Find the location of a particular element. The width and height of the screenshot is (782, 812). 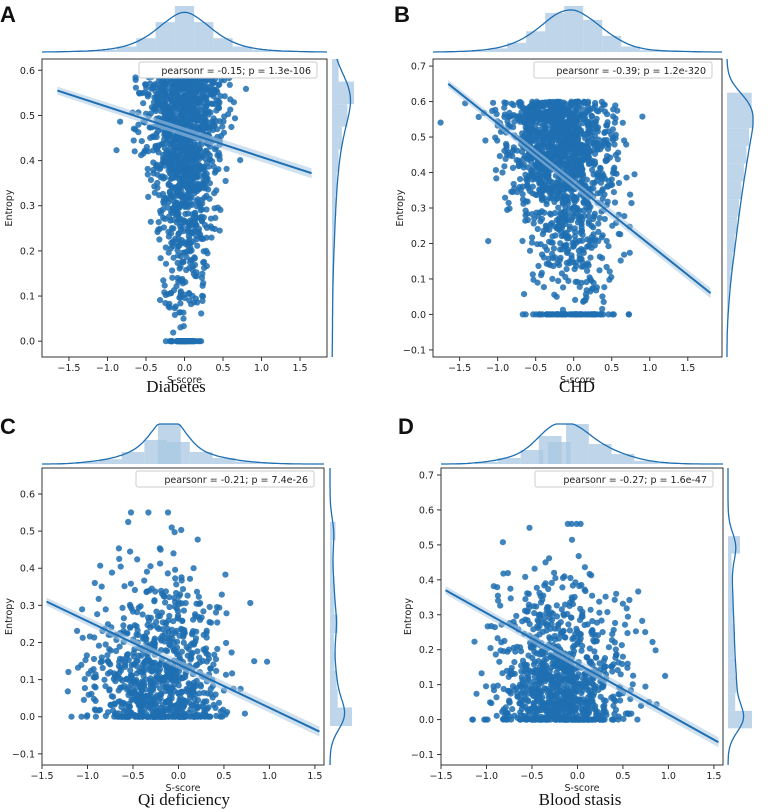

x-tick-label: −1.0 is located at coordinates (107, 368).